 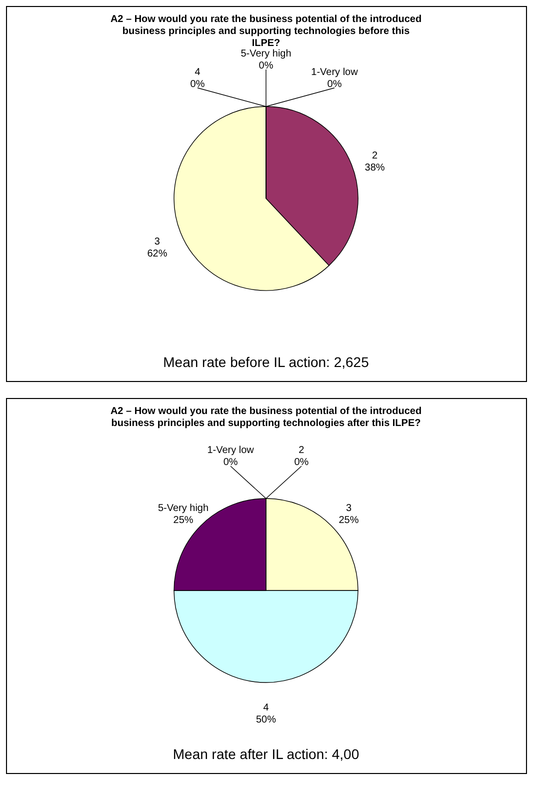 What do you see at coordinates (266, 362) in the screenshot?
I see `text: Mean rate before IL action: 2,625` at bounding box center [266, 362].